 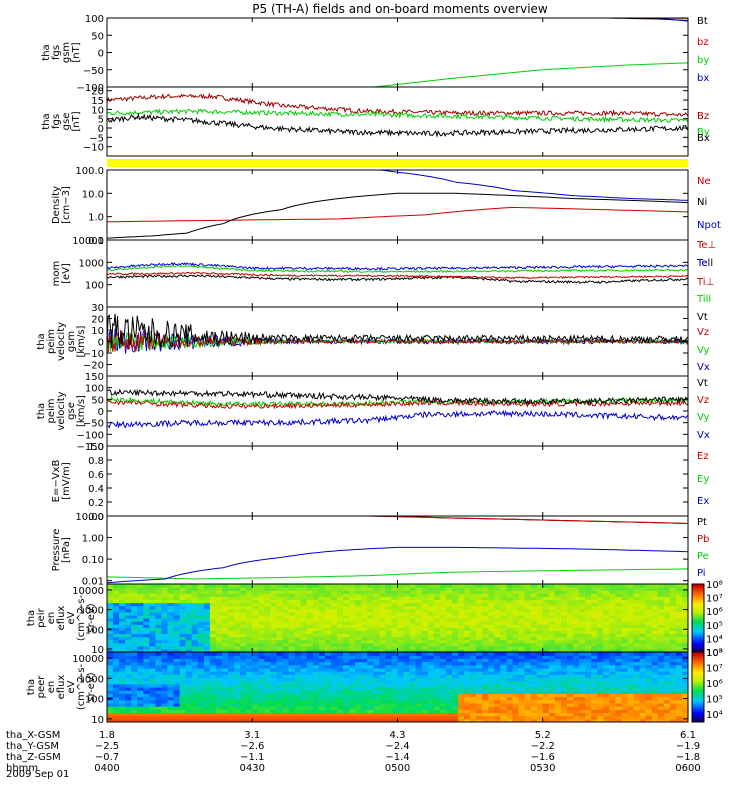 I want to click on colorbar-segment, so click(x=698, y=688).